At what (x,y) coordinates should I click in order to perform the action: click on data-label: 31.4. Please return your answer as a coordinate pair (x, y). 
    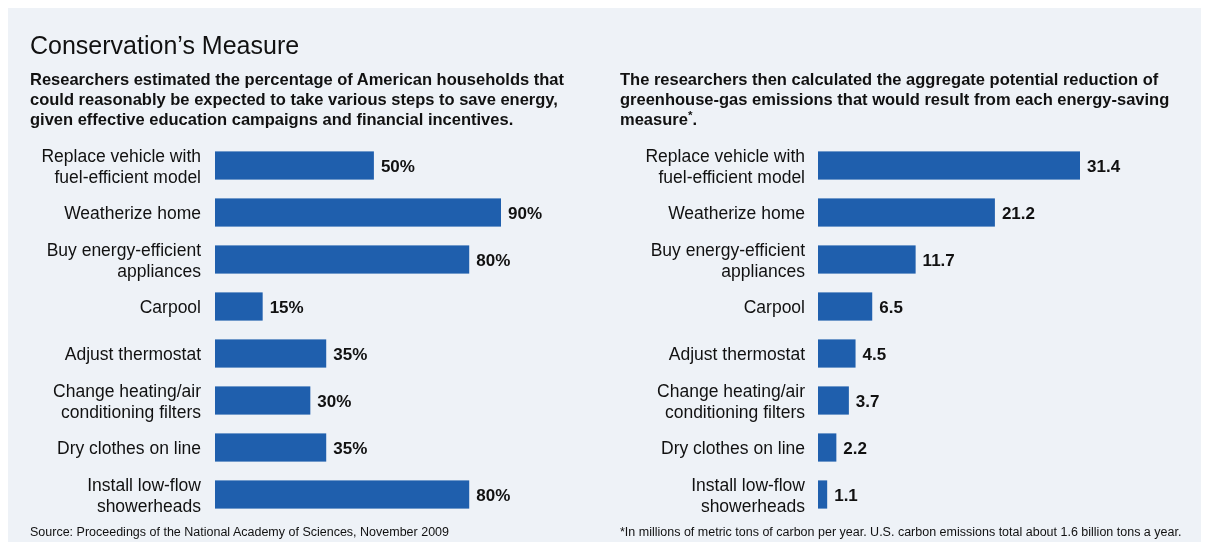
    Looking at the image, I should click on (1104, 166).